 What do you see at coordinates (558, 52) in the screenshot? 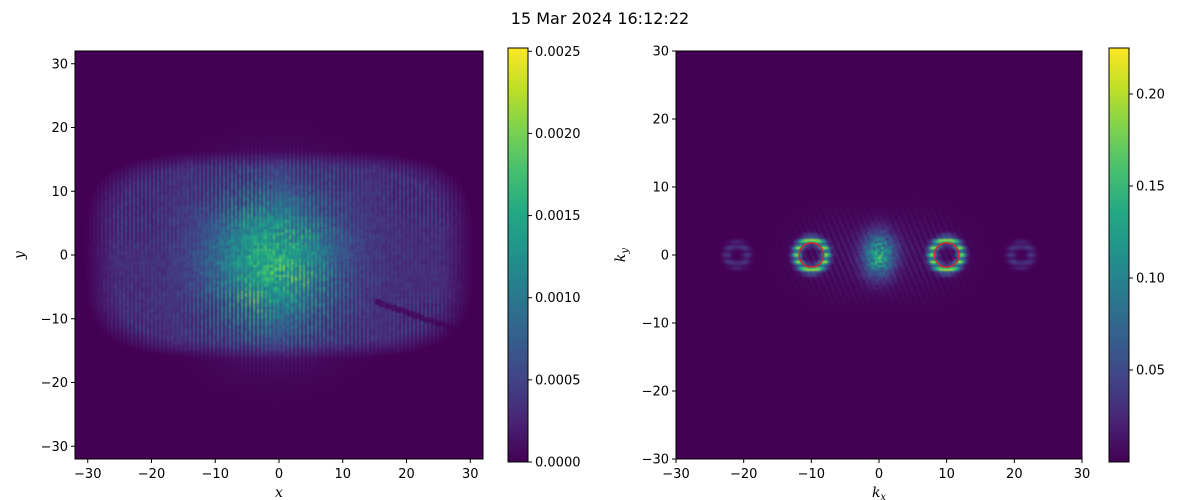
I see `colorbar-tick-label: 0.0025` at bounding box center [558, 52].